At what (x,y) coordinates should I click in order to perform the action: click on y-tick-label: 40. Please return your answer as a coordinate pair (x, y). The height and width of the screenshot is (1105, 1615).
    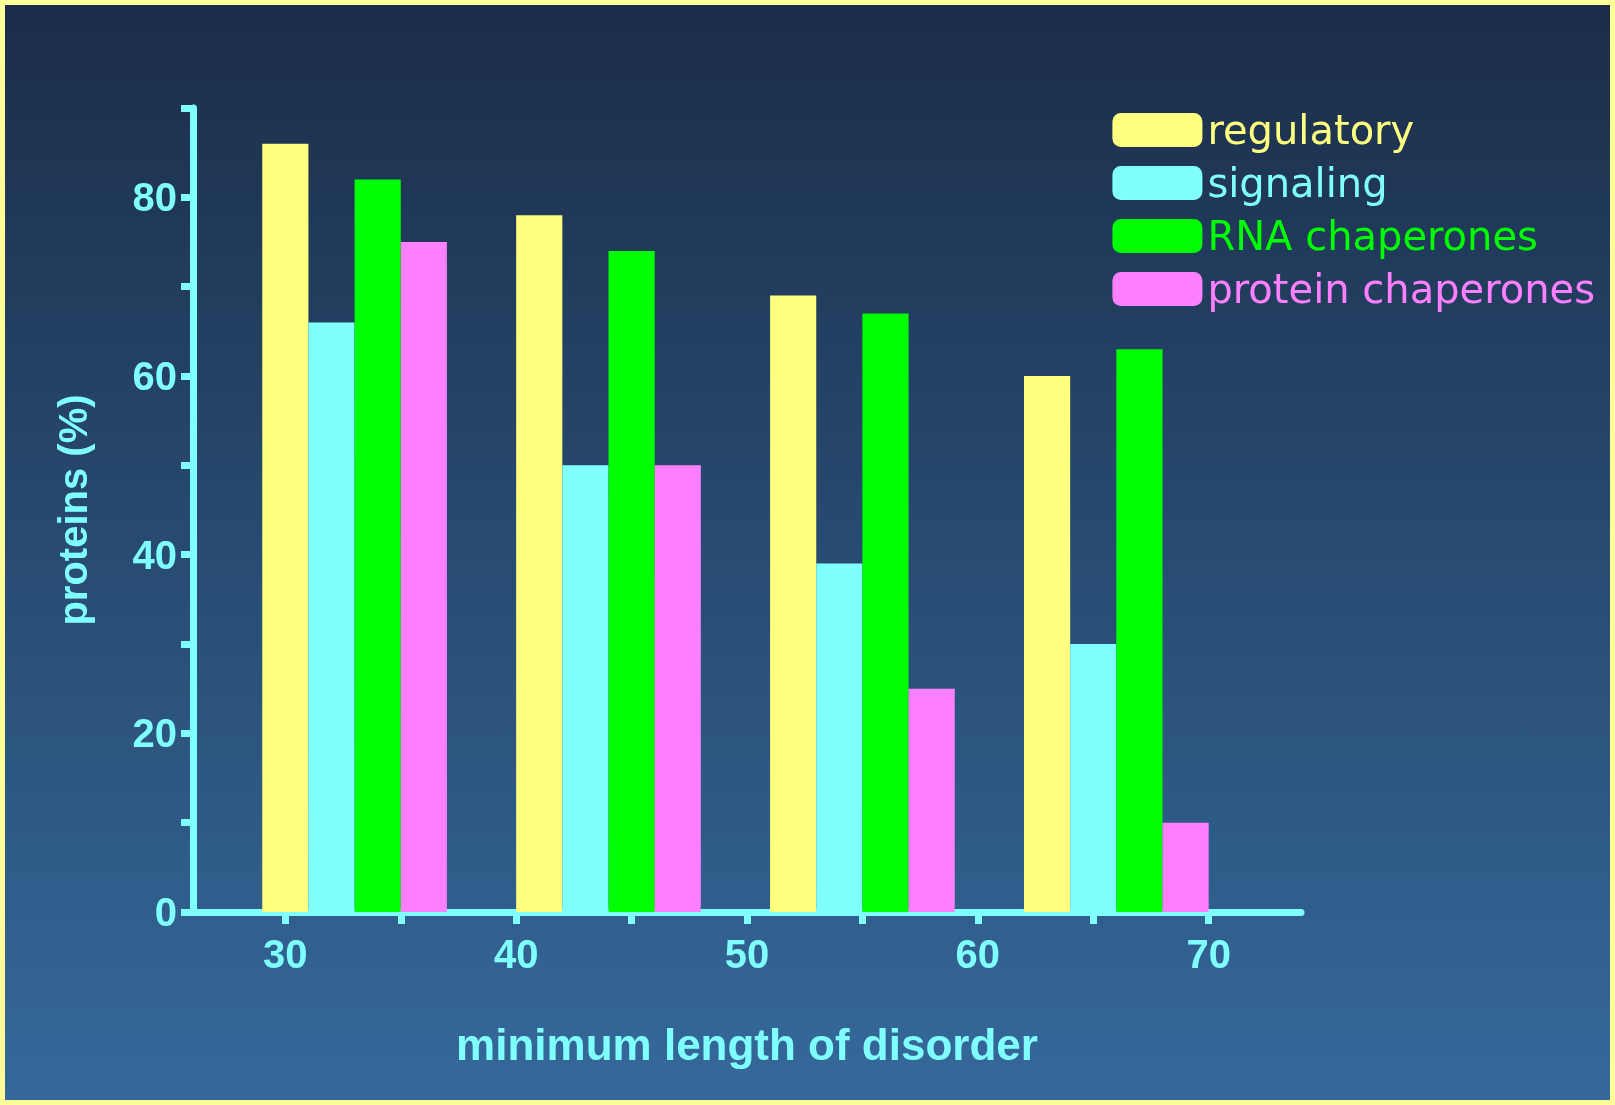
    Looking at the image, I should click on (154, 554).